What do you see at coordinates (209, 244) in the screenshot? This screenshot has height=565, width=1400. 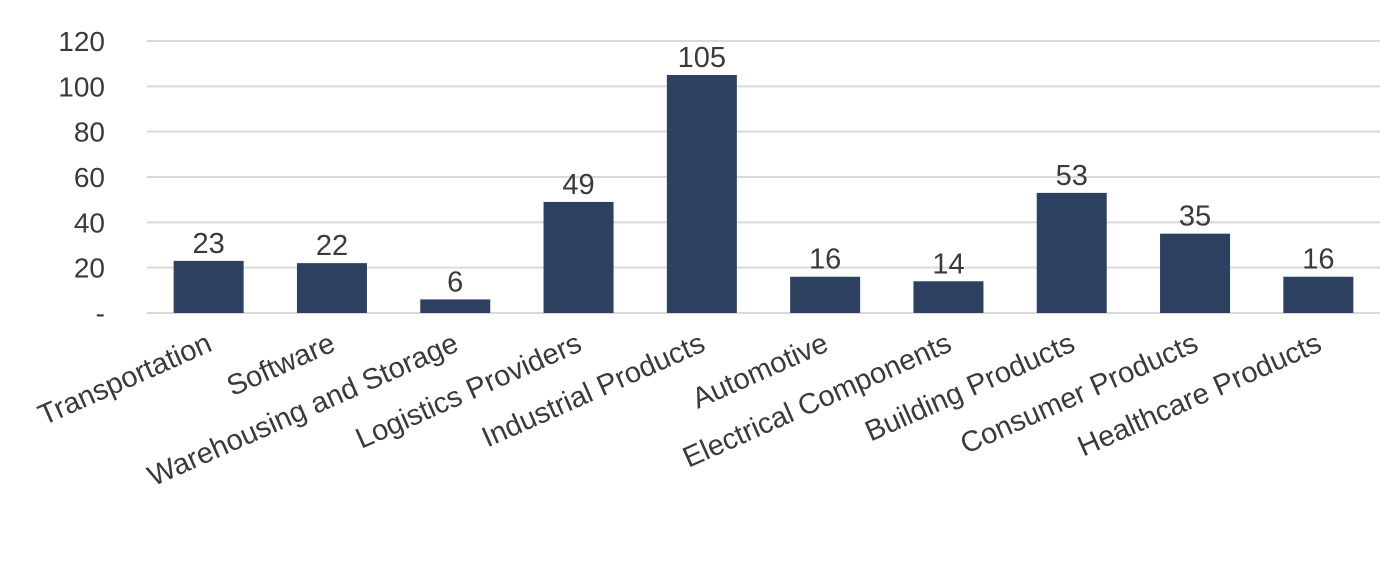 I see `data-label: 23` at bounding box center [209, 244].